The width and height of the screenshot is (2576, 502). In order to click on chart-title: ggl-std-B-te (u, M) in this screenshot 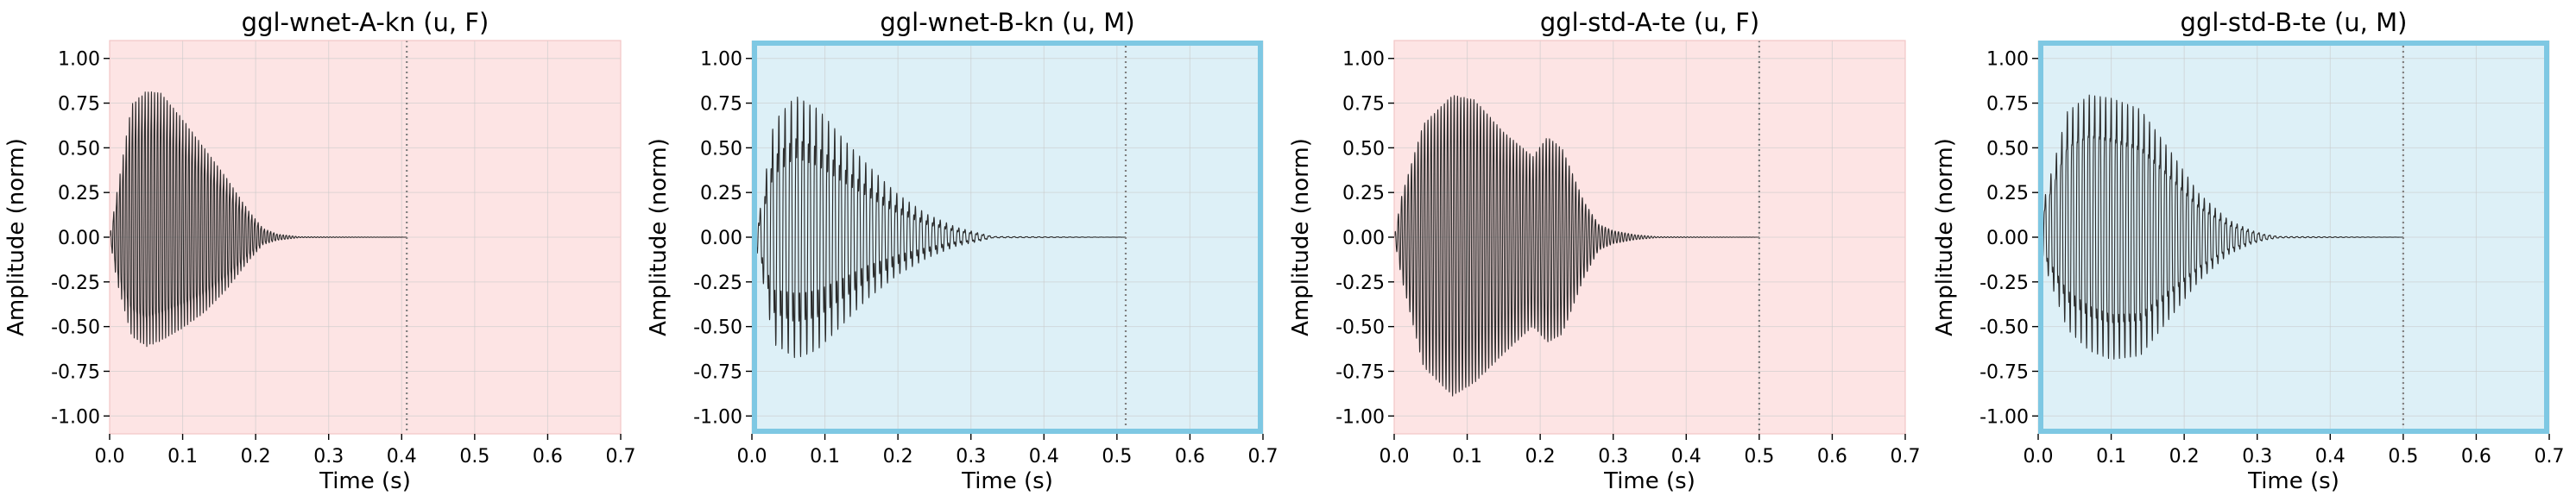, I will do `click(2294, 22)`.